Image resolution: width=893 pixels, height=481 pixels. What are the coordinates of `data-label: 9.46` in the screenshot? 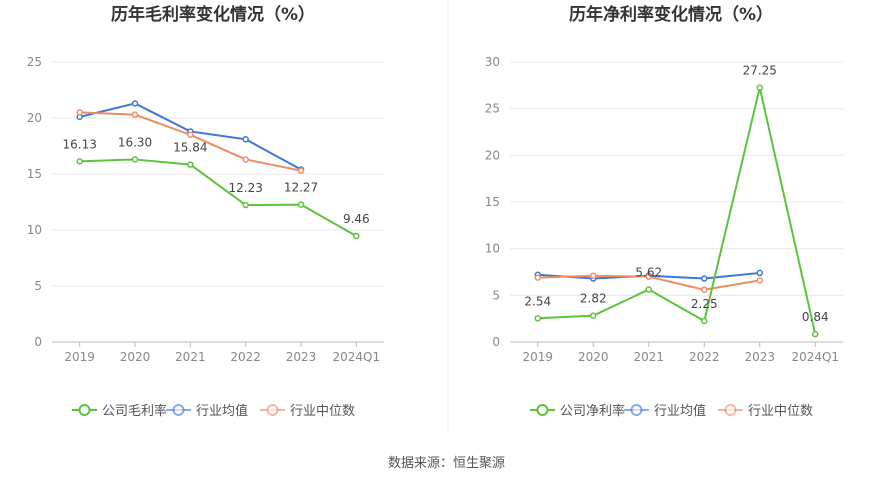 It's located at (356, 219).